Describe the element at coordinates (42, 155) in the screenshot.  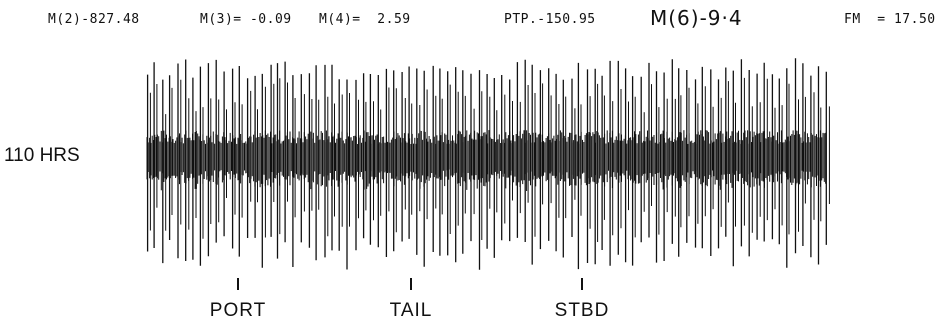
I see `row-label-hours: 110 HRS` at that location.